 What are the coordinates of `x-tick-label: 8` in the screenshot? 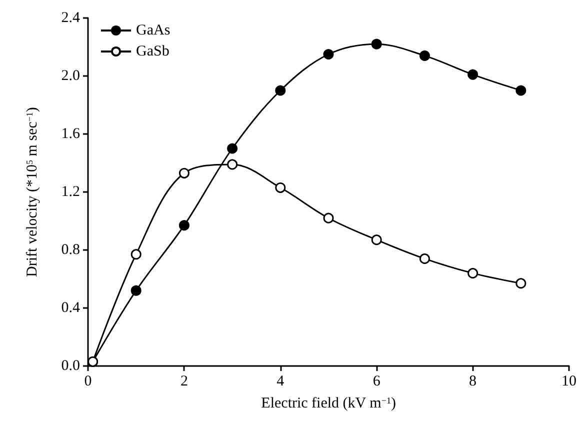 It's located at (473, 382).